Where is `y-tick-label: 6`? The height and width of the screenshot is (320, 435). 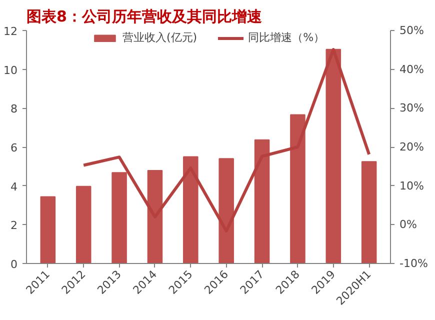
y-tick-label: 6 is located at coordinates (14, 148).